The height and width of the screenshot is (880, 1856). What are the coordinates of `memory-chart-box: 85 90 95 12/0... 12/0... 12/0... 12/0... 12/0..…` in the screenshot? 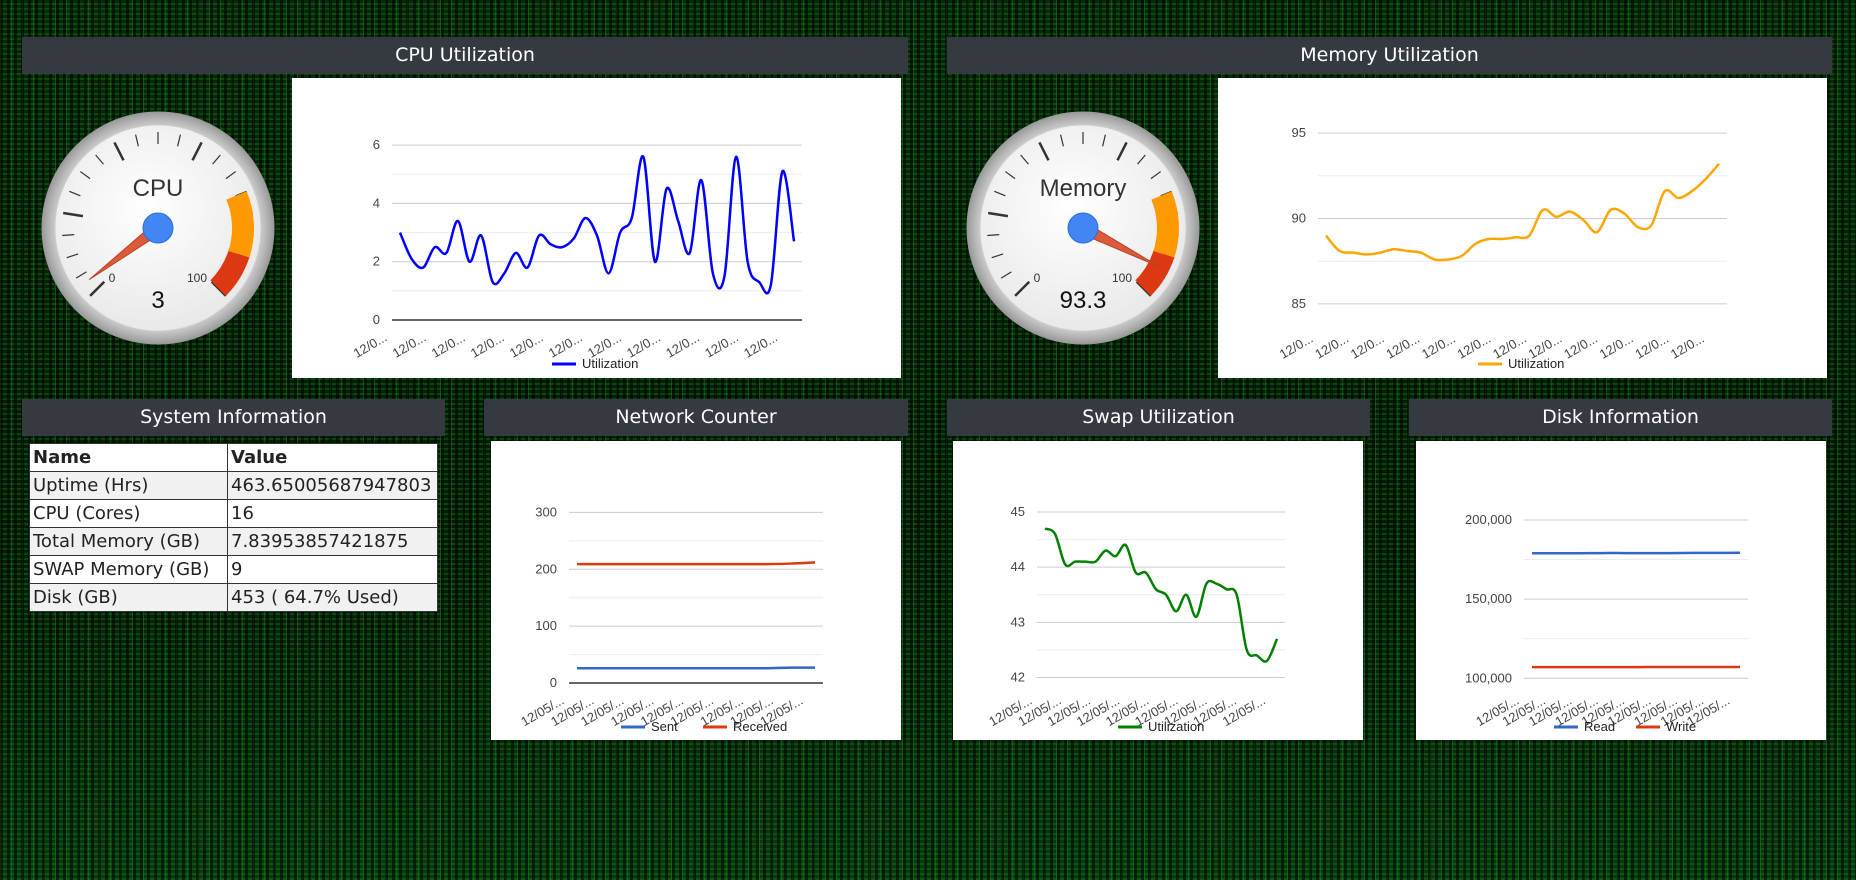 It's located at (1522, 228).